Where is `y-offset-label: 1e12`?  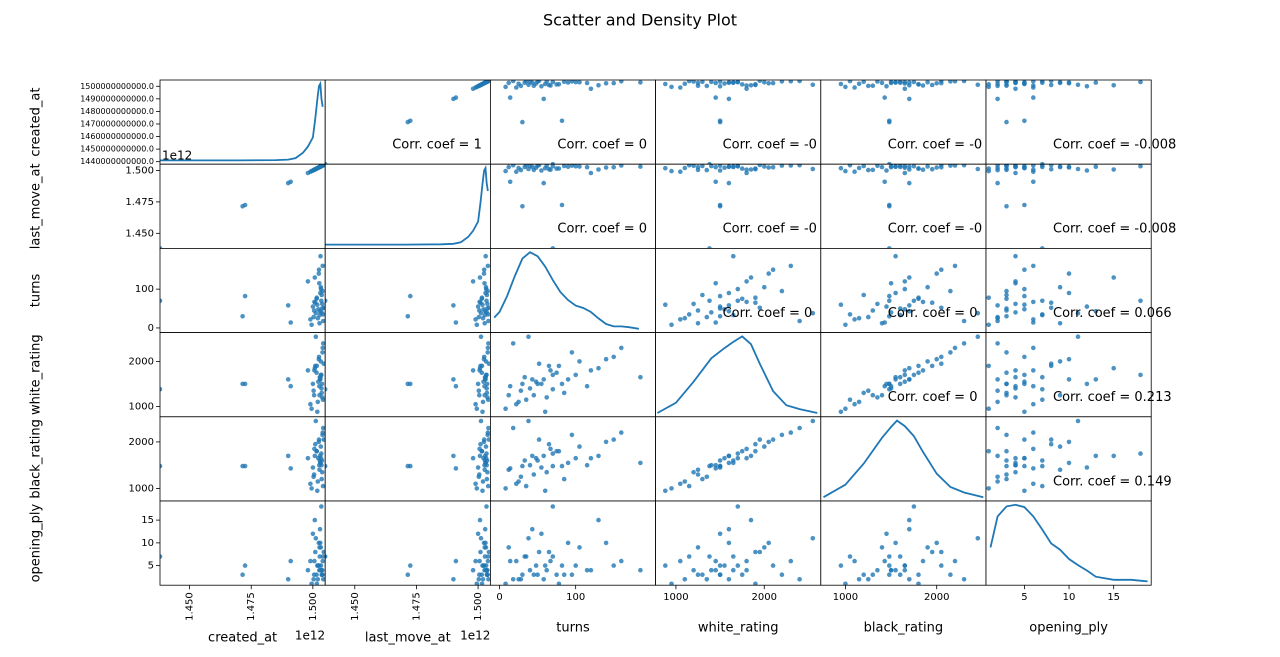
y-offset-label: 1e12 is located at coordinates (177, 156).